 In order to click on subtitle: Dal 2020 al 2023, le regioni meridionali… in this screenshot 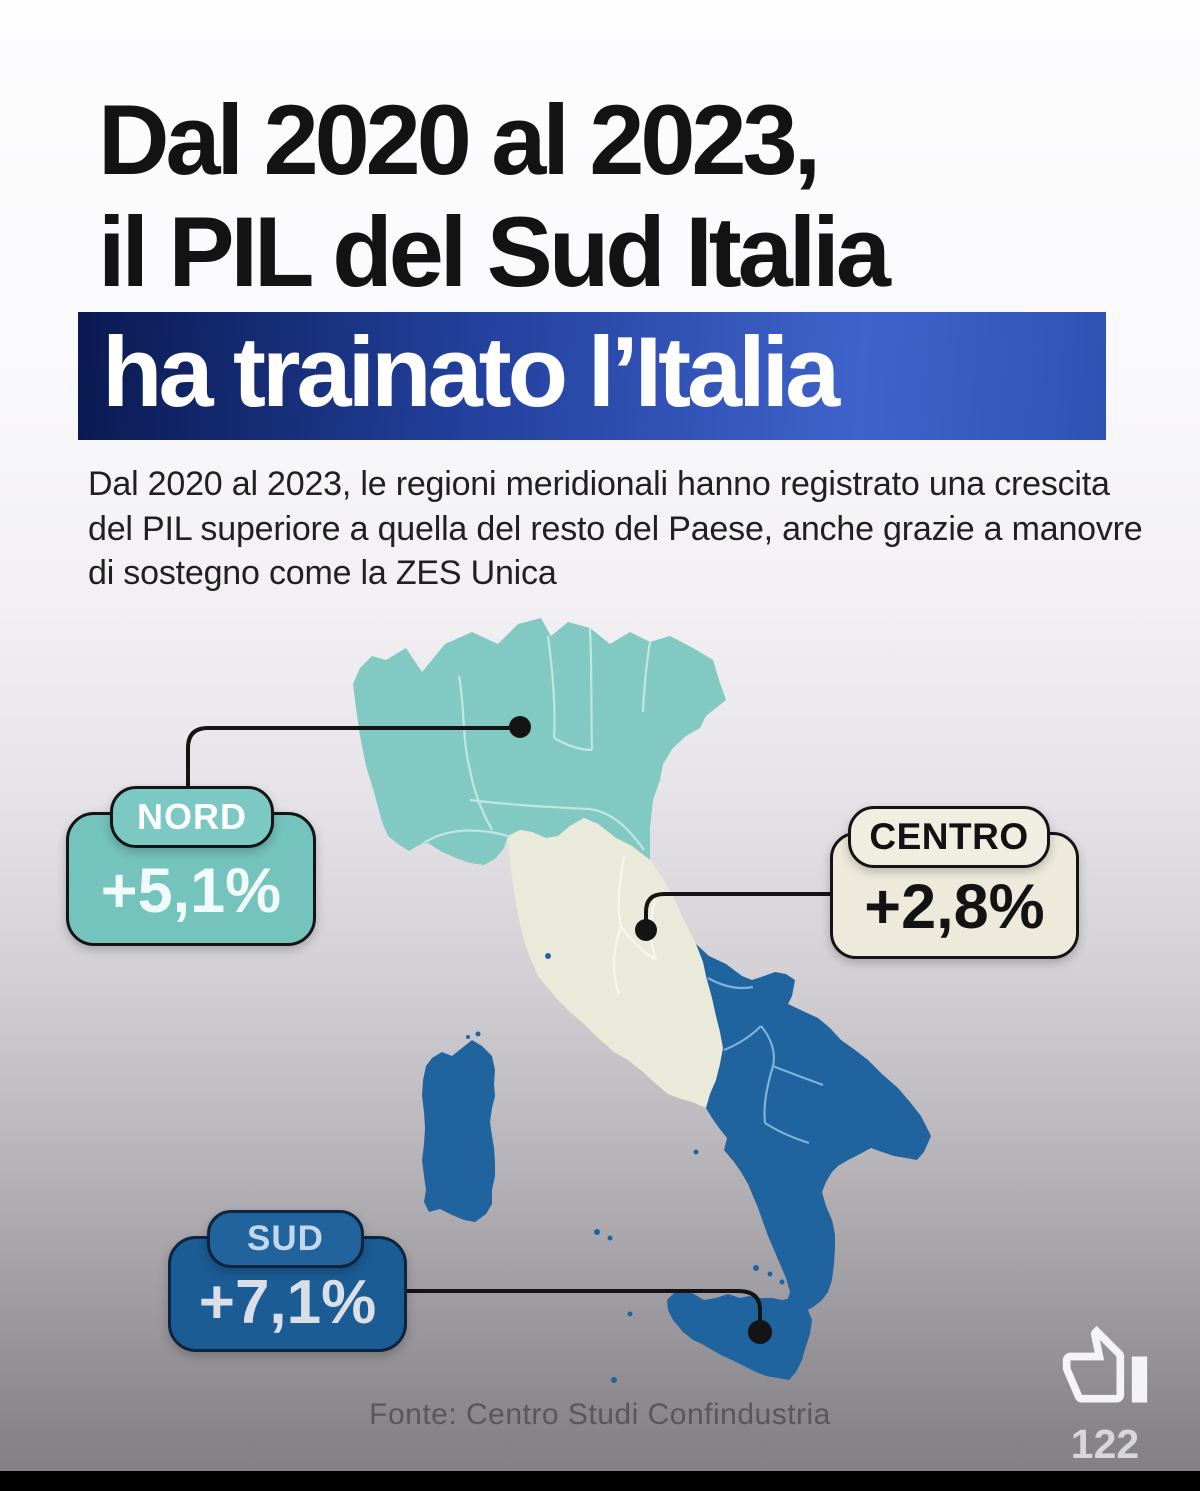, I will do `click(615, 529)`.